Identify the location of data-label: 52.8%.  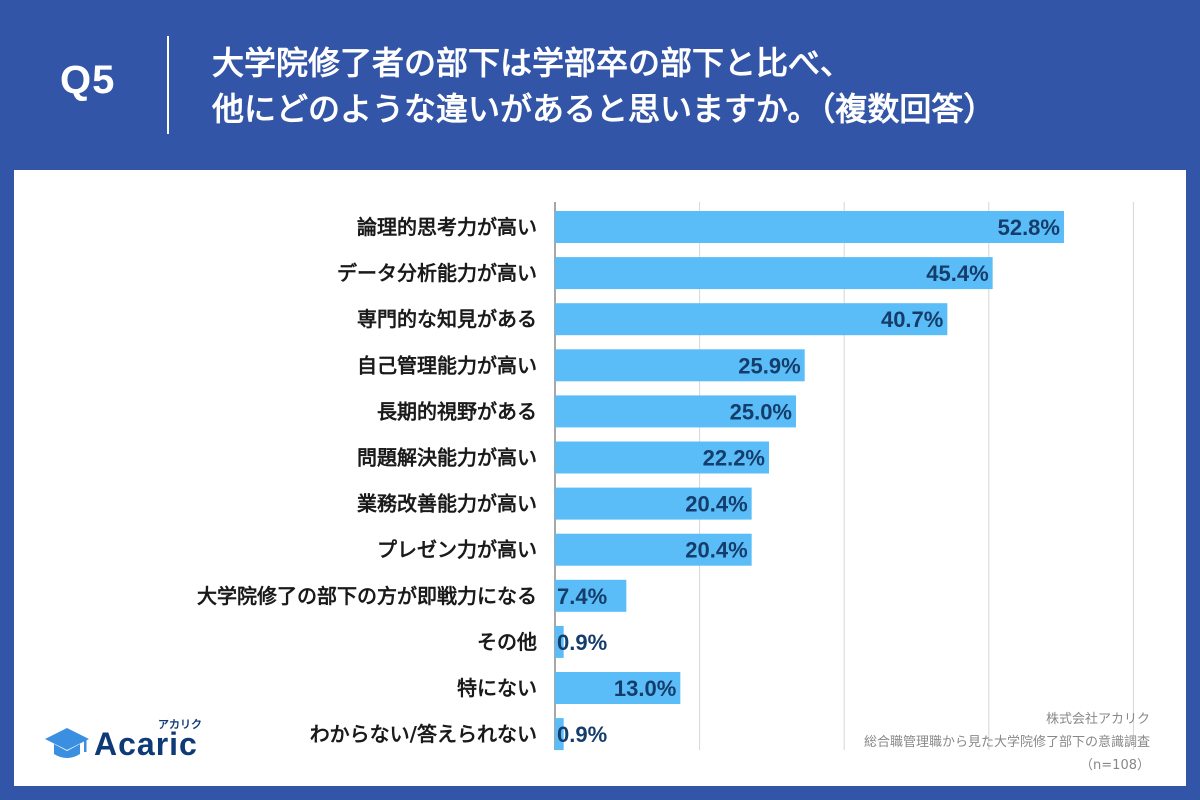
(1029, 227).